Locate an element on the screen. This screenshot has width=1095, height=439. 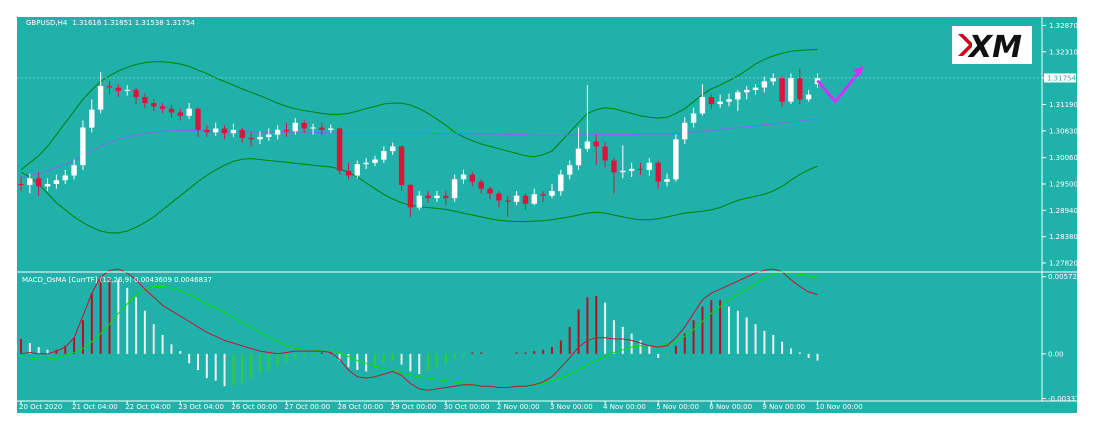
forecast-arrow-head-icon is located at coordinates (858, 71).